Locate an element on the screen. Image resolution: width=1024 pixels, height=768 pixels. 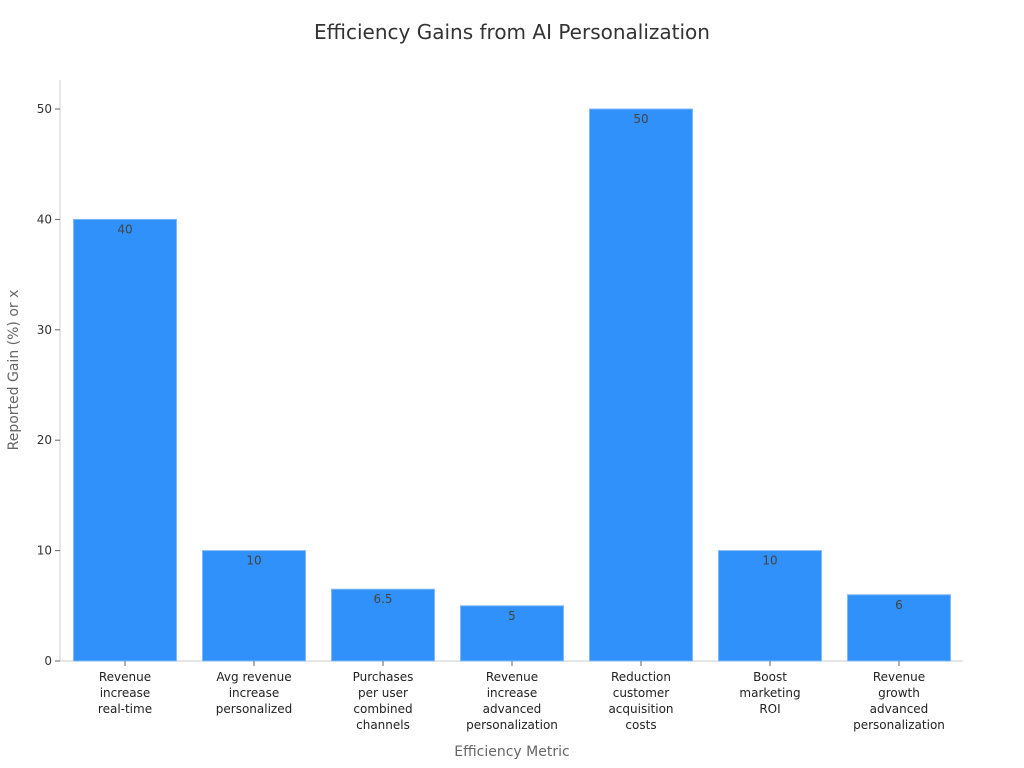
y-tick-label: 0 is located at coordinates (48, 661).